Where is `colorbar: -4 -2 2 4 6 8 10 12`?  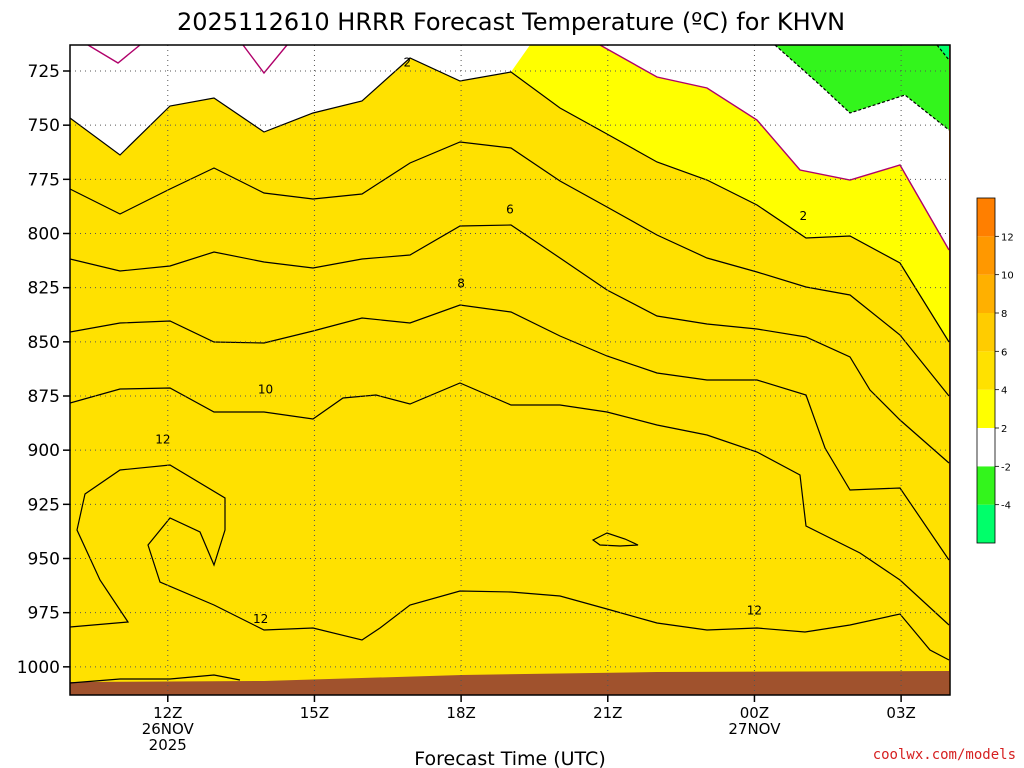 colorbar: -4 -2 2 4 6 8 10 12 is located at coordinates (995, 370).